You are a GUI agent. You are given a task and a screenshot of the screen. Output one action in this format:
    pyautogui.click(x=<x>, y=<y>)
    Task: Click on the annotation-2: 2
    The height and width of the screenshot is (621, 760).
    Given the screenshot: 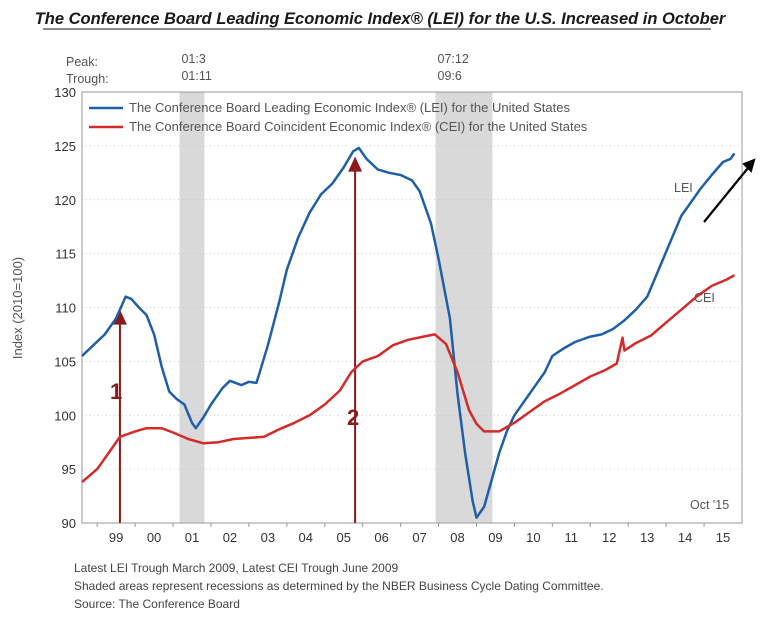 What is the action you would take?
    pyautogui.click(x=353, y=417)
    